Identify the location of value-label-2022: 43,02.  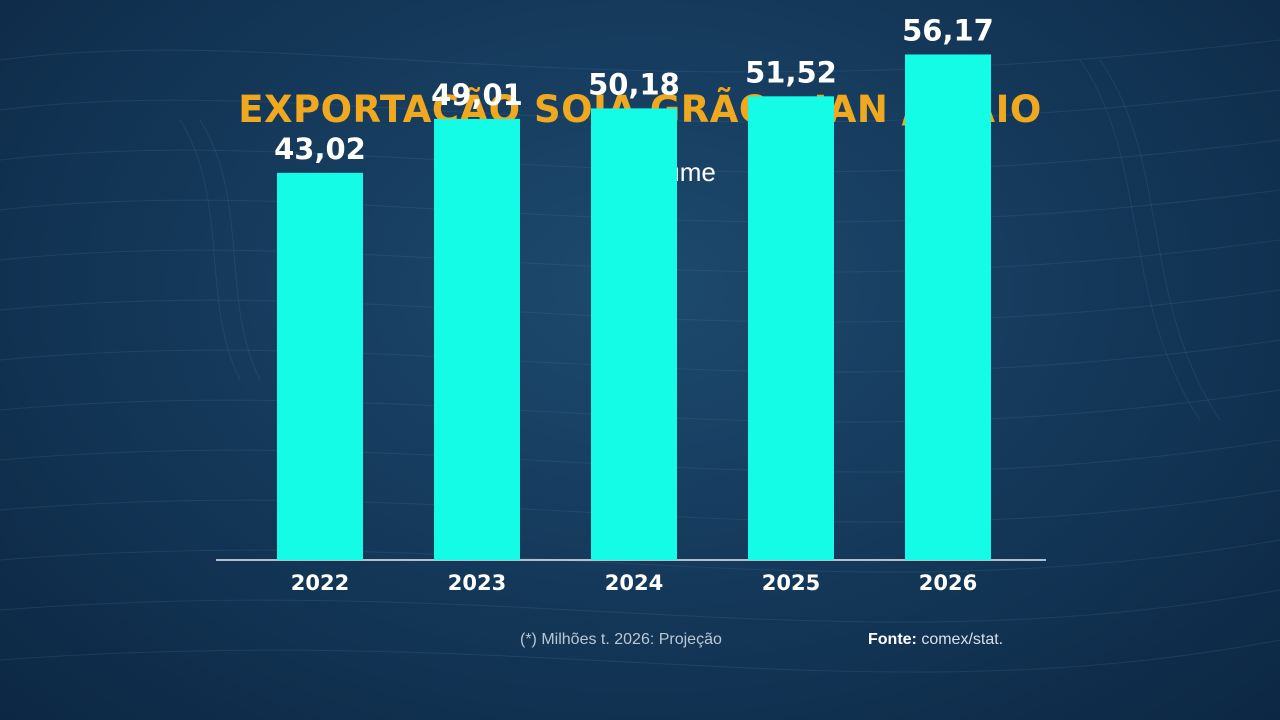
(320, 149).